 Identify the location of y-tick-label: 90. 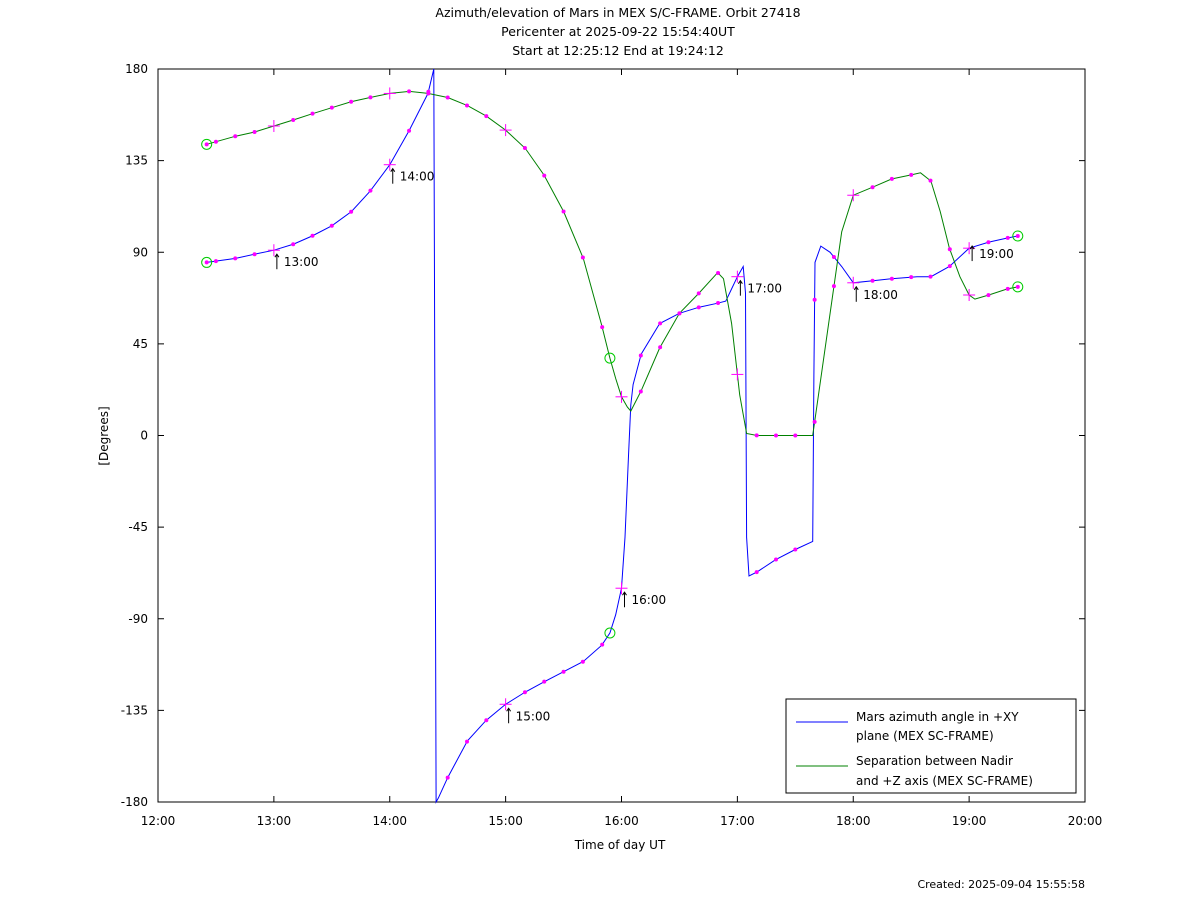
(140, 252).